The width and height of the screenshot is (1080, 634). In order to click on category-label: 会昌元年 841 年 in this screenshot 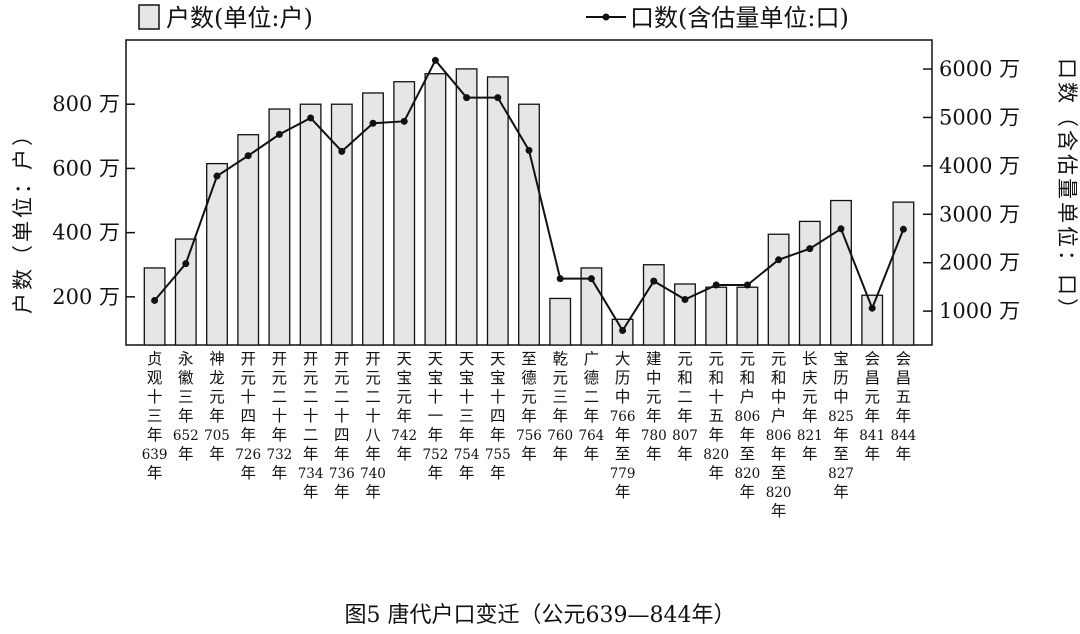, I will do `click(872, 406)`.